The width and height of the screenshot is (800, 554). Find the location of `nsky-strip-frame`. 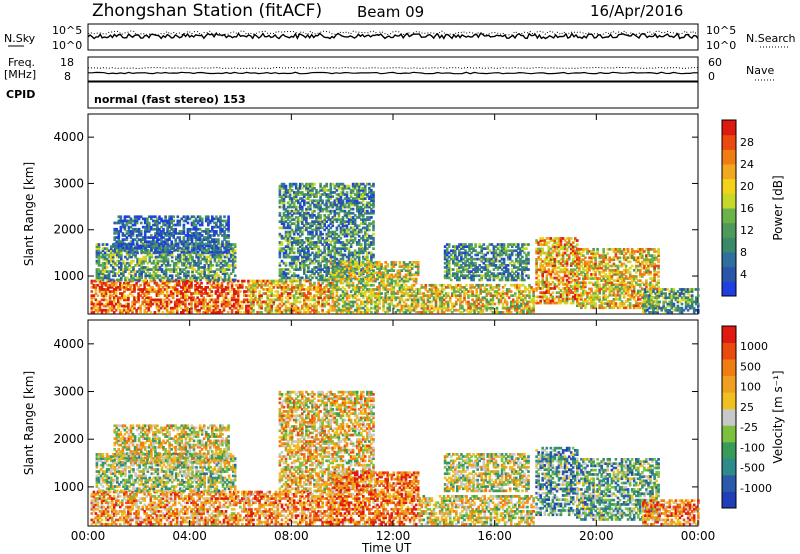

nsky-strip-frame is located at coordinates (393, 37).